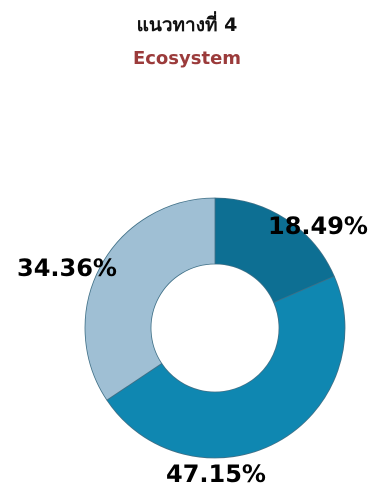 Image resolution: width=374 pixels, height=489 pixels. I want to click on chart-title: แนวทางที่ 4, so click(187, 25).